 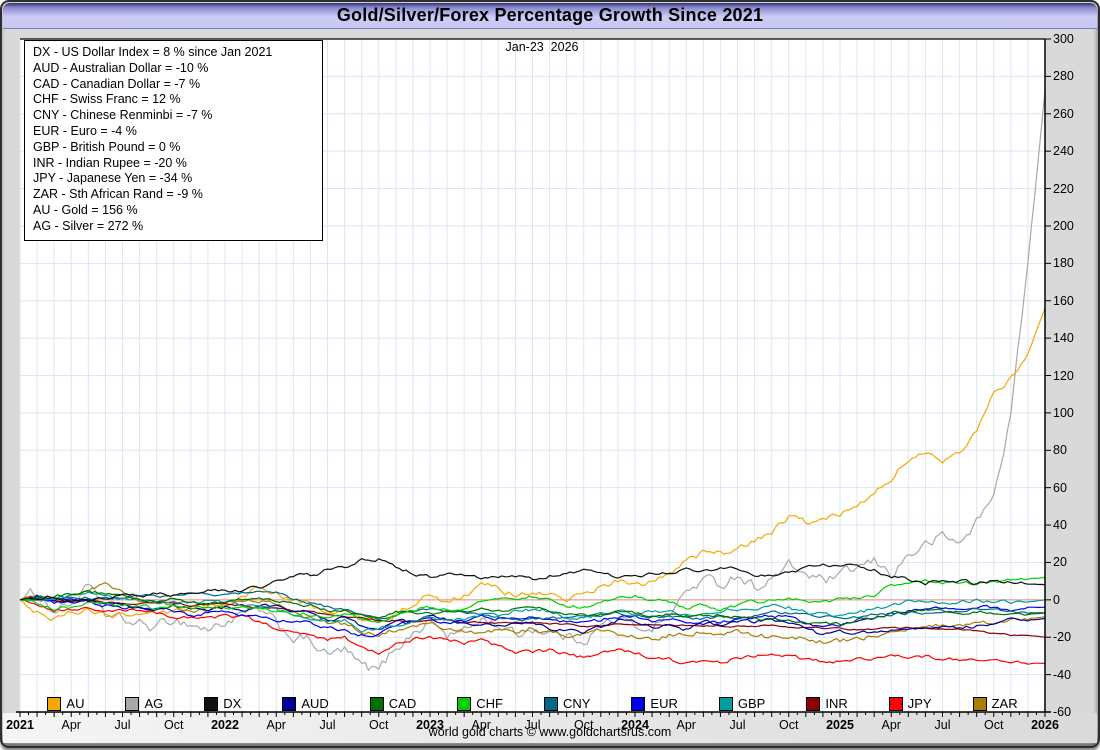 I want to click on x-tick-label-2024: 2024, so click(x=635, y=725).